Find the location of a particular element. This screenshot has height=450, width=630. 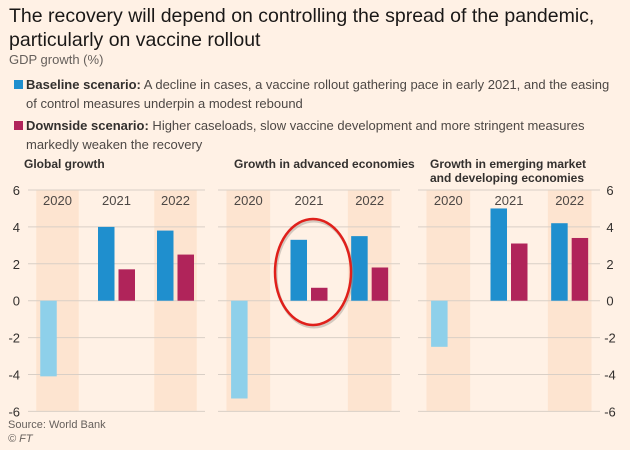

copyright: © FT is located at coordinates (20, 439).